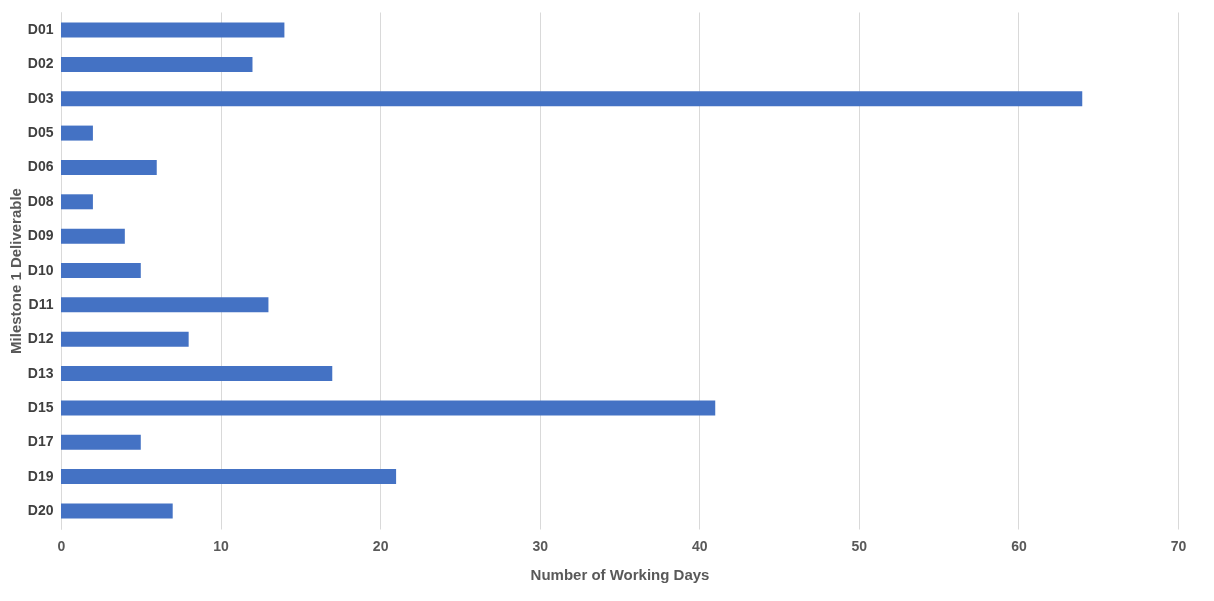 The width and height of the screenshot is (1214, 601). Describe the element at coordinates (380, 545) in the screenshot. I see `x-tick-label: 20` at that location.